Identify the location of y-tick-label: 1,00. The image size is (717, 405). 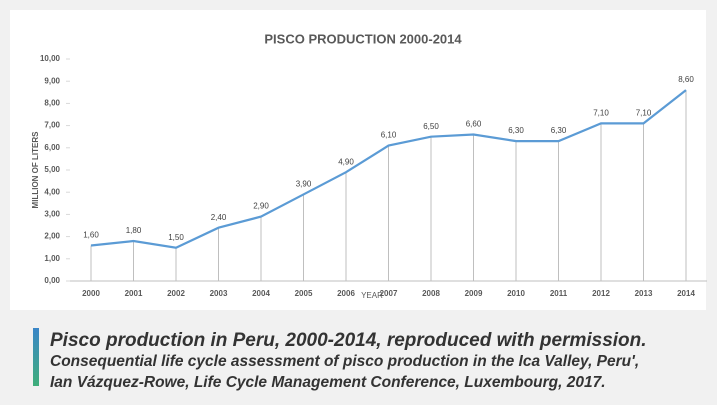
(52, 258).